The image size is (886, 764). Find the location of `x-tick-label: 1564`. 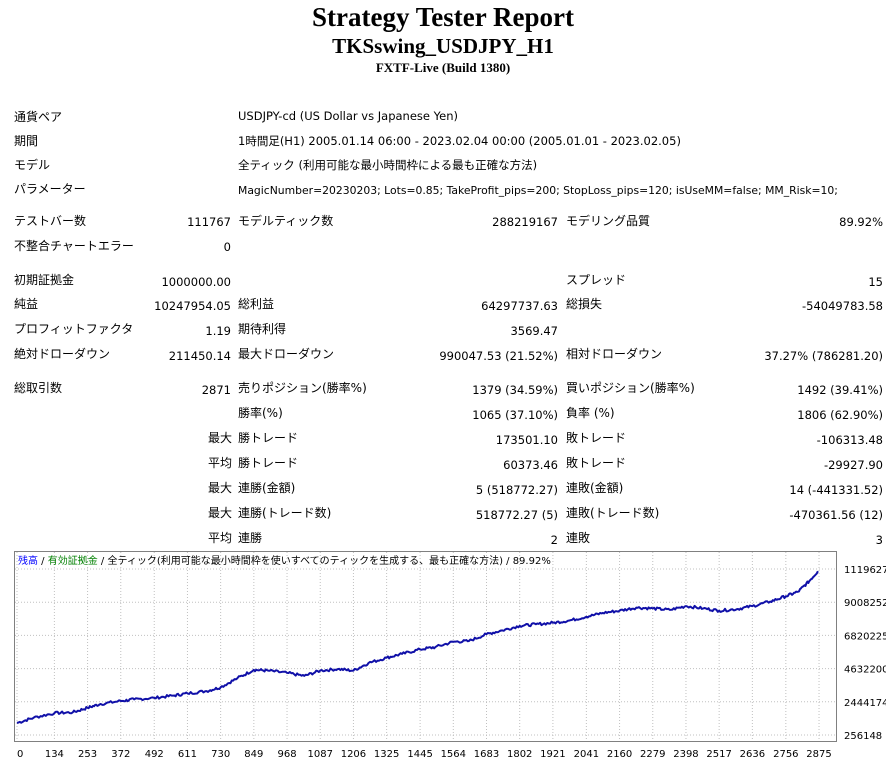

x-tick-label: 1564 is located at coordinates (453, 754).